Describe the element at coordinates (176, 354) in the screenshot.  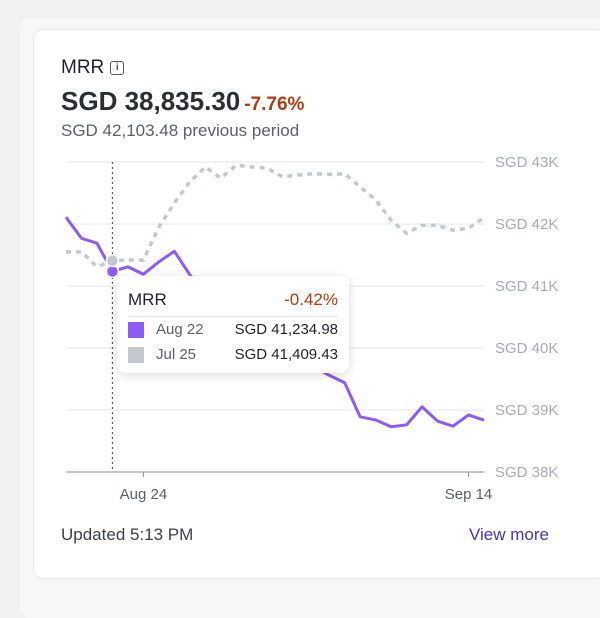
I see `tooltip-date: Jul 25` at that location.